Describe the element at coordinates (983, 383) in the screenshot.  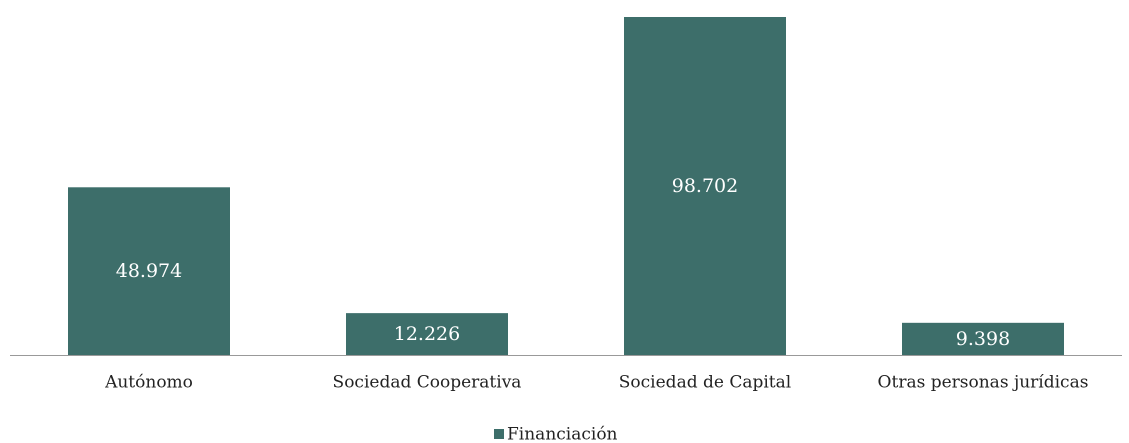
I see `x-tick-label: Otras personas jurídicas` at that location.